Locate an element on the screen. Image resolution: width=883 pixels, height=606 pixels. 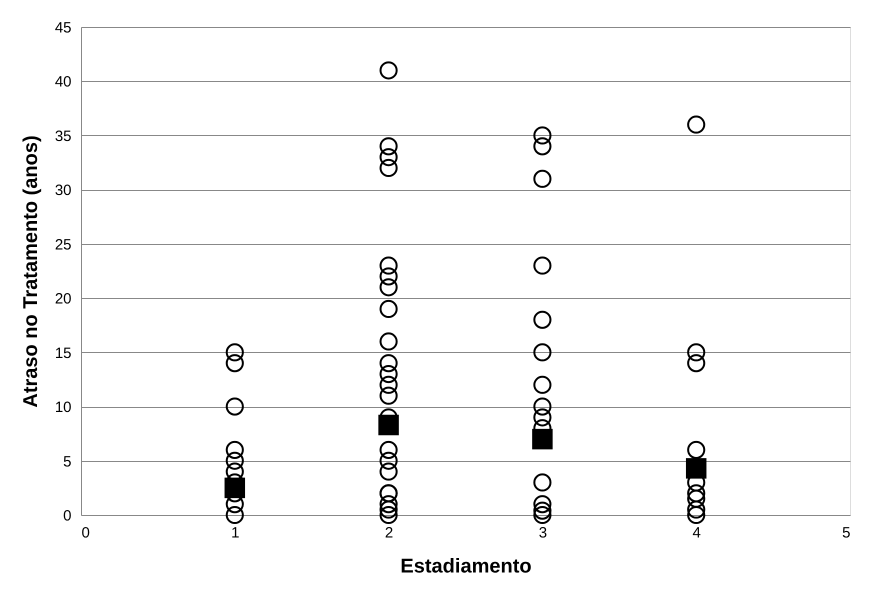
x-tick-label: 3 is located at coordinates (543, 533).